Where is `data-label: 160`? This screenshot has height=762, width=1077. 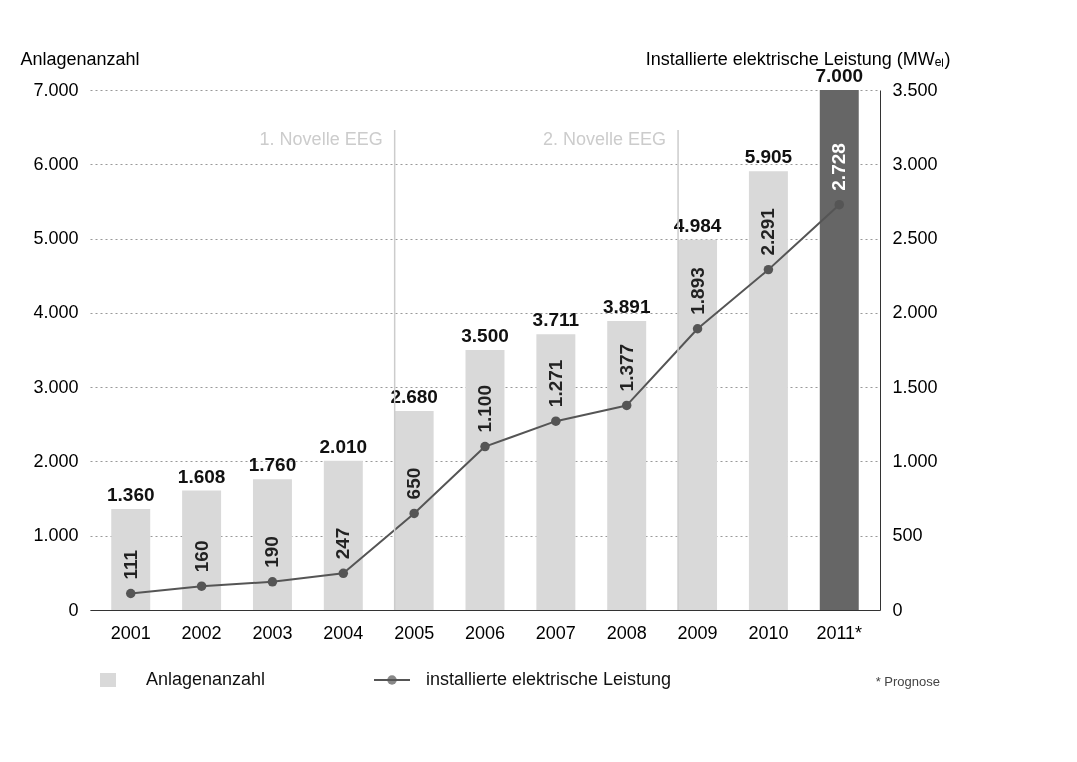
data-label: 160 is located at coordinates (201, 556).